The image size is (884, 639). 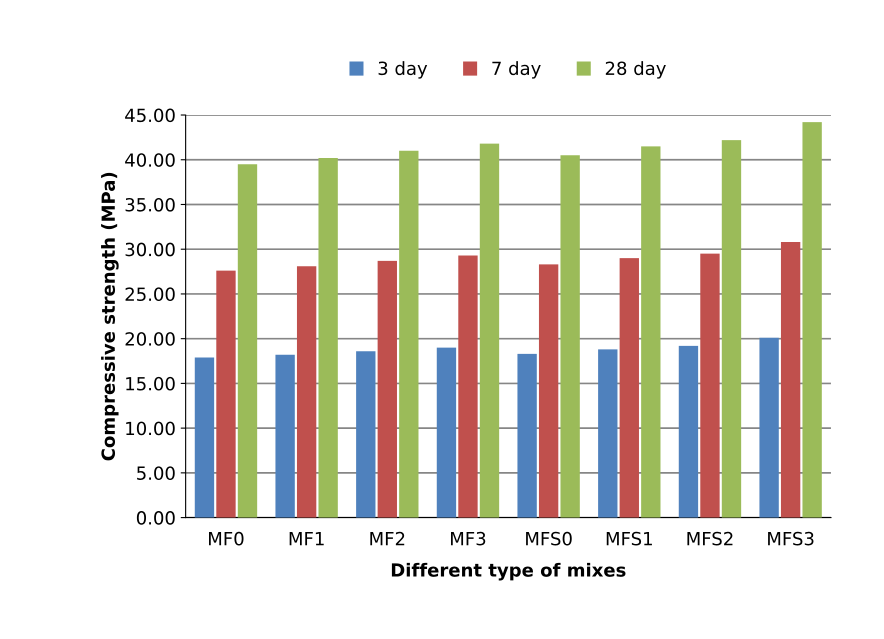 What do you see at coordinates (387, 539) in the screenshot?
I see `x-tick-label: MF2` at bounding box center [387, 539].